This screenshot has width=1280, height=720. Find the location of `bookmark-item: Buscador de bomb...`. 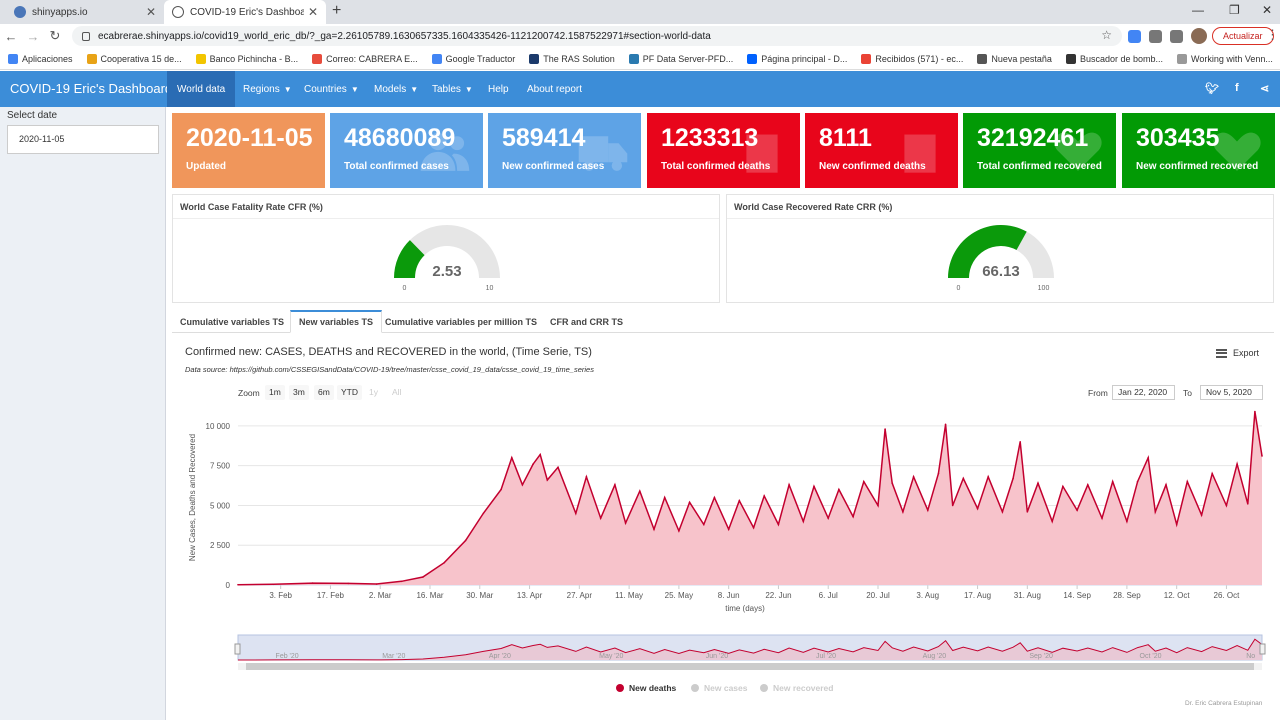

bookmark-item: Buscador de bomb... is located at coordinates (1114, 58).